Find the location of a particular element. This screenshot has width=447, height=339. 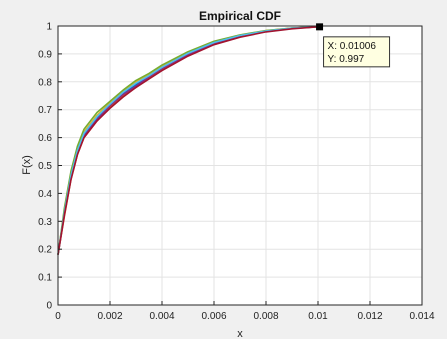

datatip-x-value: X: 0.01006 is located at coordinates (352, 46).